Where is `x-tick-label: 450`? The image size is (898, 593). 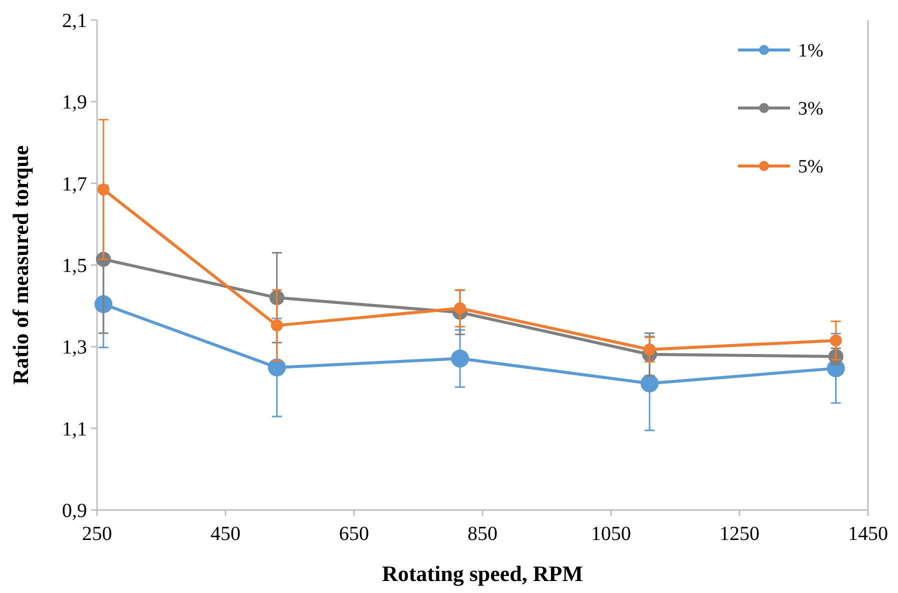 x-tick-label: 450 is located at coordinates (225, 534).